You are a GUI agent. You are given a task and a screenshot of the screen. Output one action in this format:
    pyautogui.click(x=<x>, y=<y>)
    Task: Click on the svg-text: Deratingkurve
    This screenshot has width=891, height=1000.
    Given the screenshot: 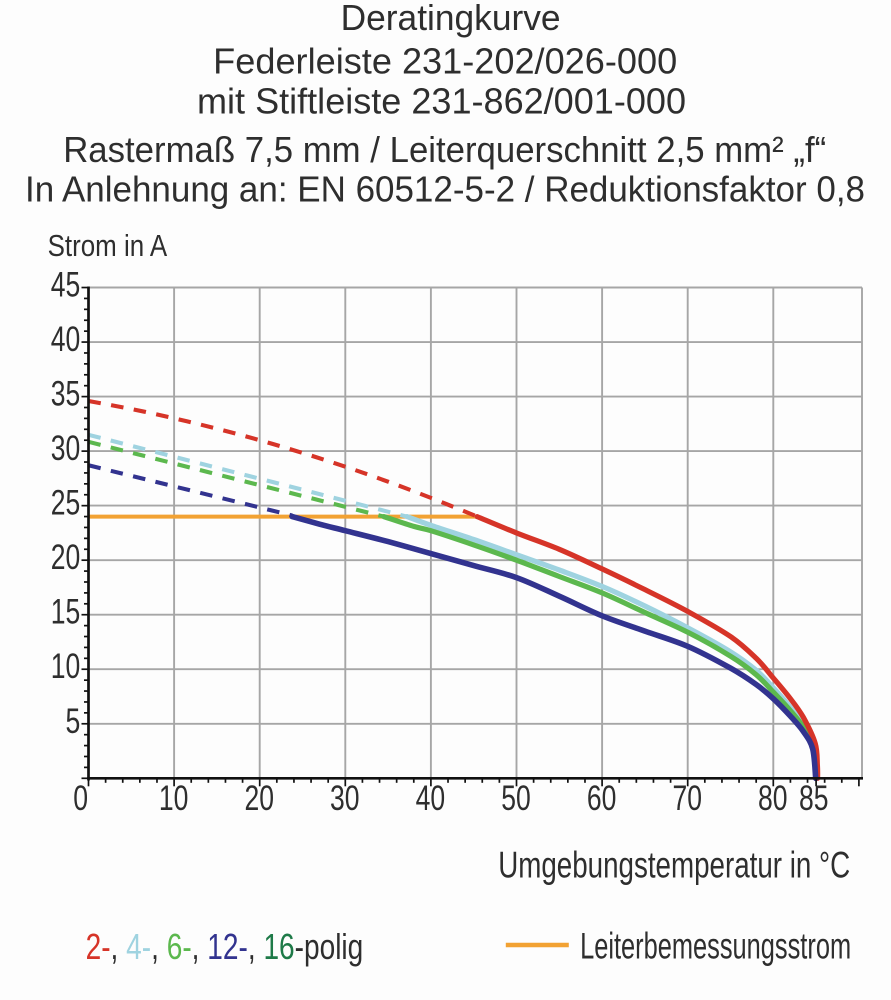 What is the action you would take?
    pyautogui.click(x=451, y=19)
    